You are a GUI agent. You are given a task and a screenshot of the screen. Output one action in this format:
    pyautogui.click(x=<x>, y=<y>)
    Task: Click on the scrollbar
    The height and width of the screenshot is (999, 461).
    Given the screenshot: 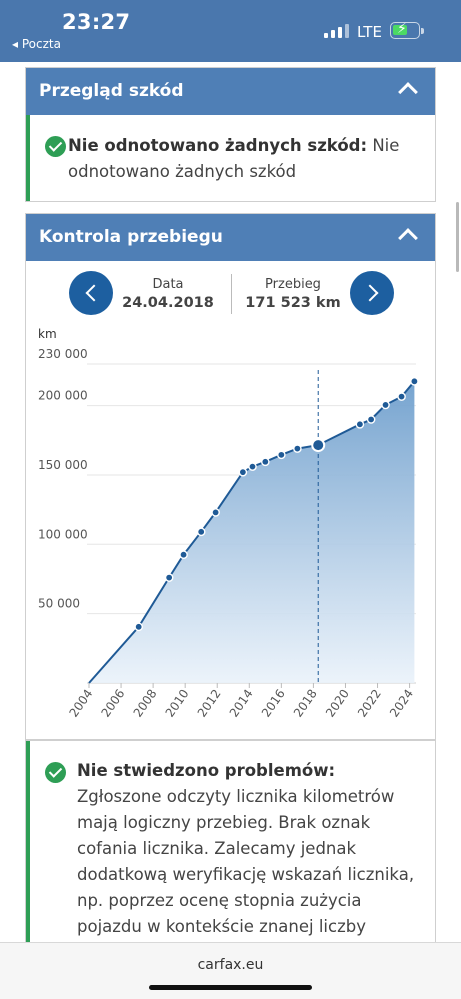 What is the action you would take?
    pyautogui.click(x=457, y=237)
    